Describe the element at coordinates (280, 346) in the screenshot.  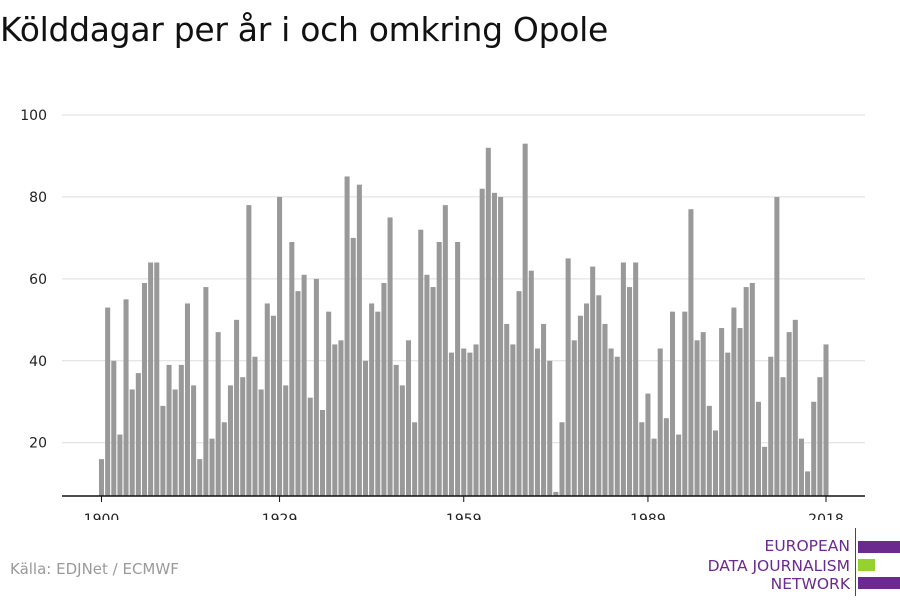
I see `bar-1929` at that location.